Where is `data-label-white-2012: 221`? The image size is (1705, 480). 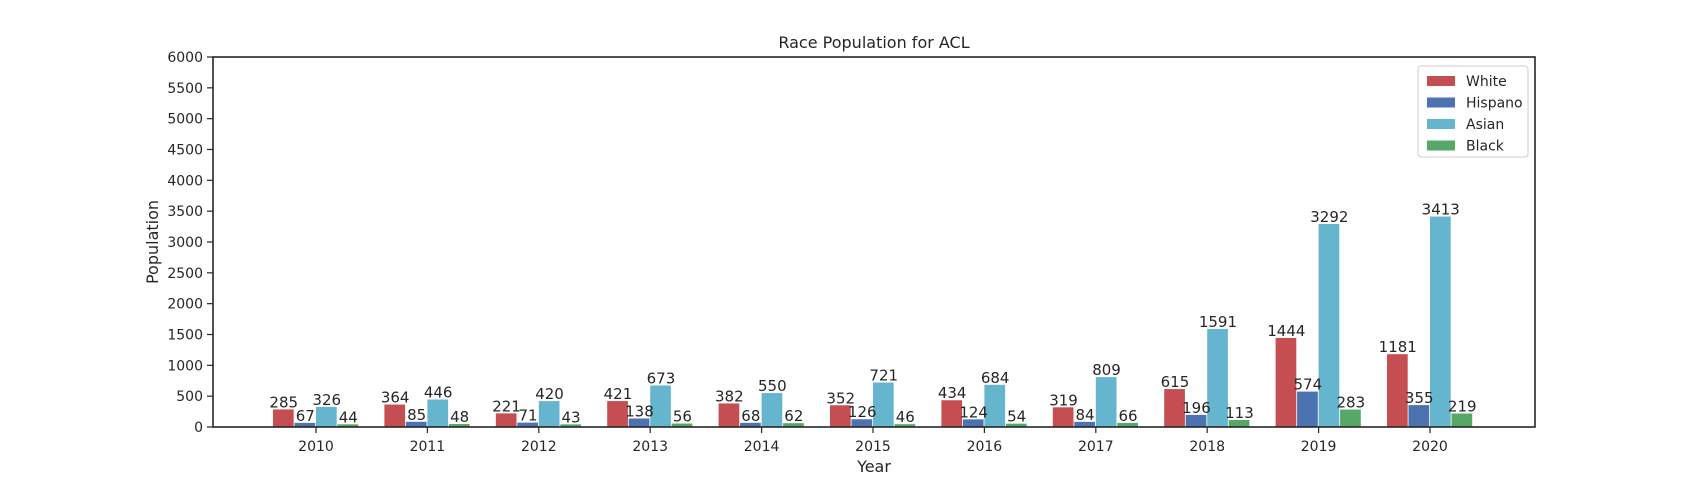
data-label-white-2012: 221 is located at coordinates (506, 406).